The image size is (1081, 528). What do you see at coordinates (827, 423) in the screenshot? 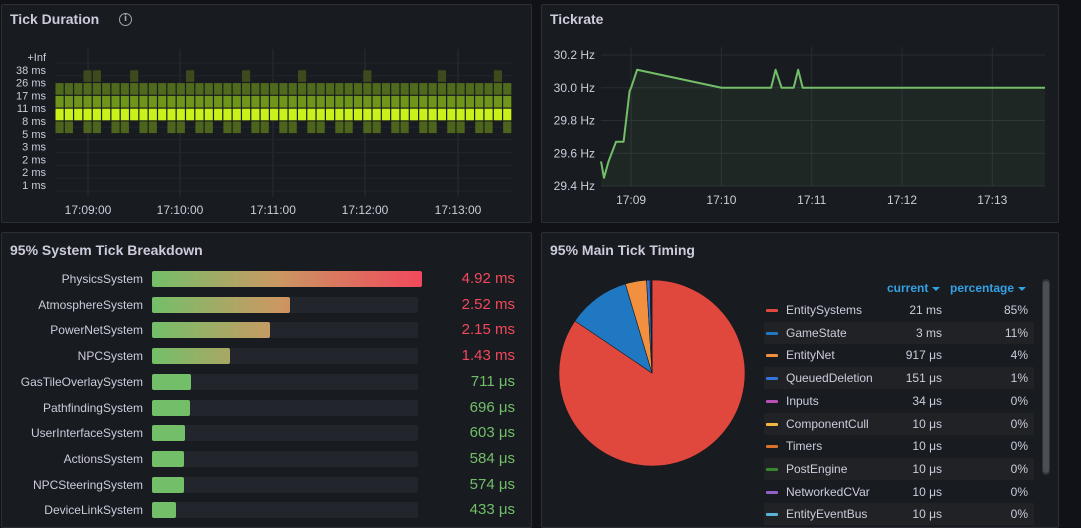
I see `legend-label: ComponentCull` at bounding box center [827, 423].